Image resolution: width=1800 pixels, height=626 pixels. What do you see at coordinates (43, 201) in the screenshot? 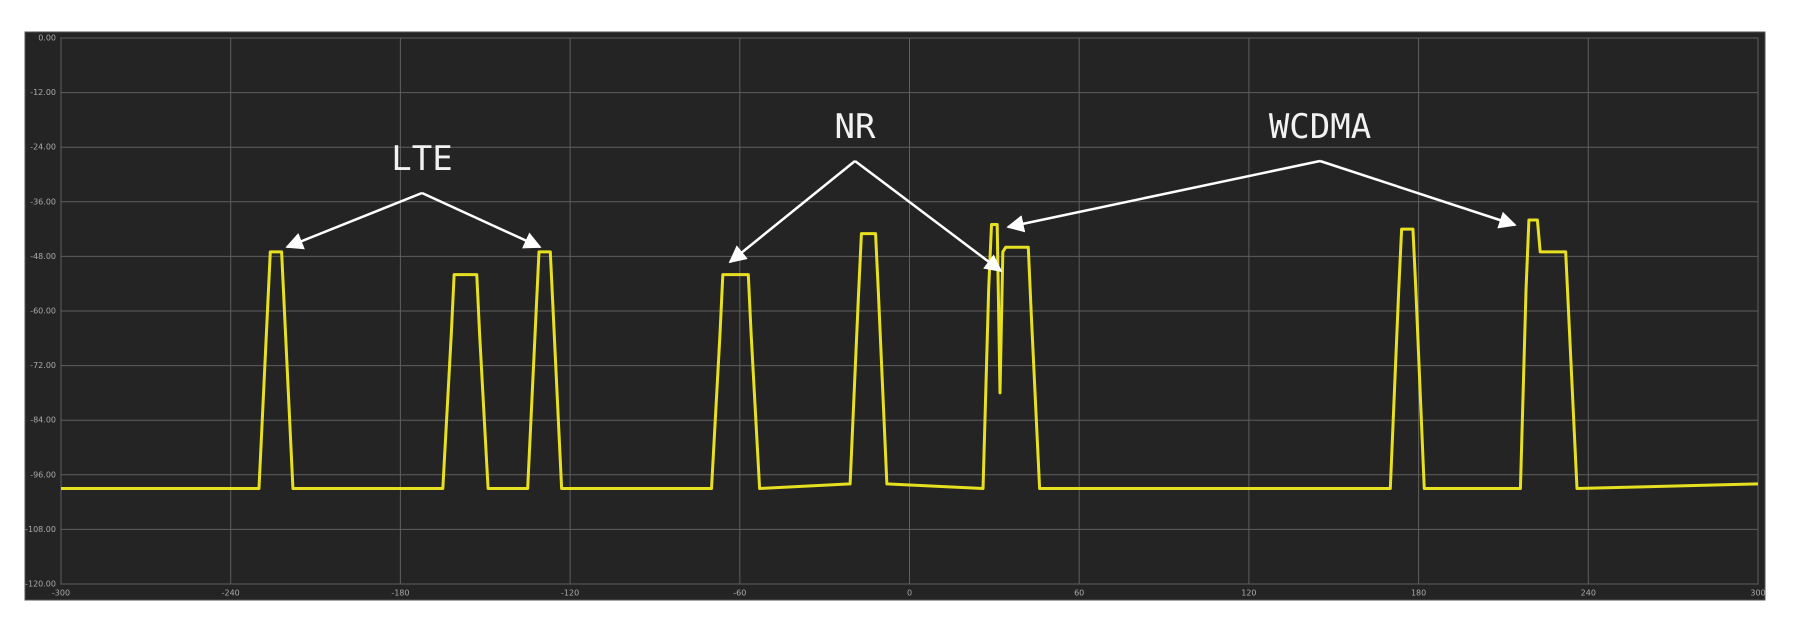
I see `y-tick-label: -36.00` at bounding box center [43, 201].